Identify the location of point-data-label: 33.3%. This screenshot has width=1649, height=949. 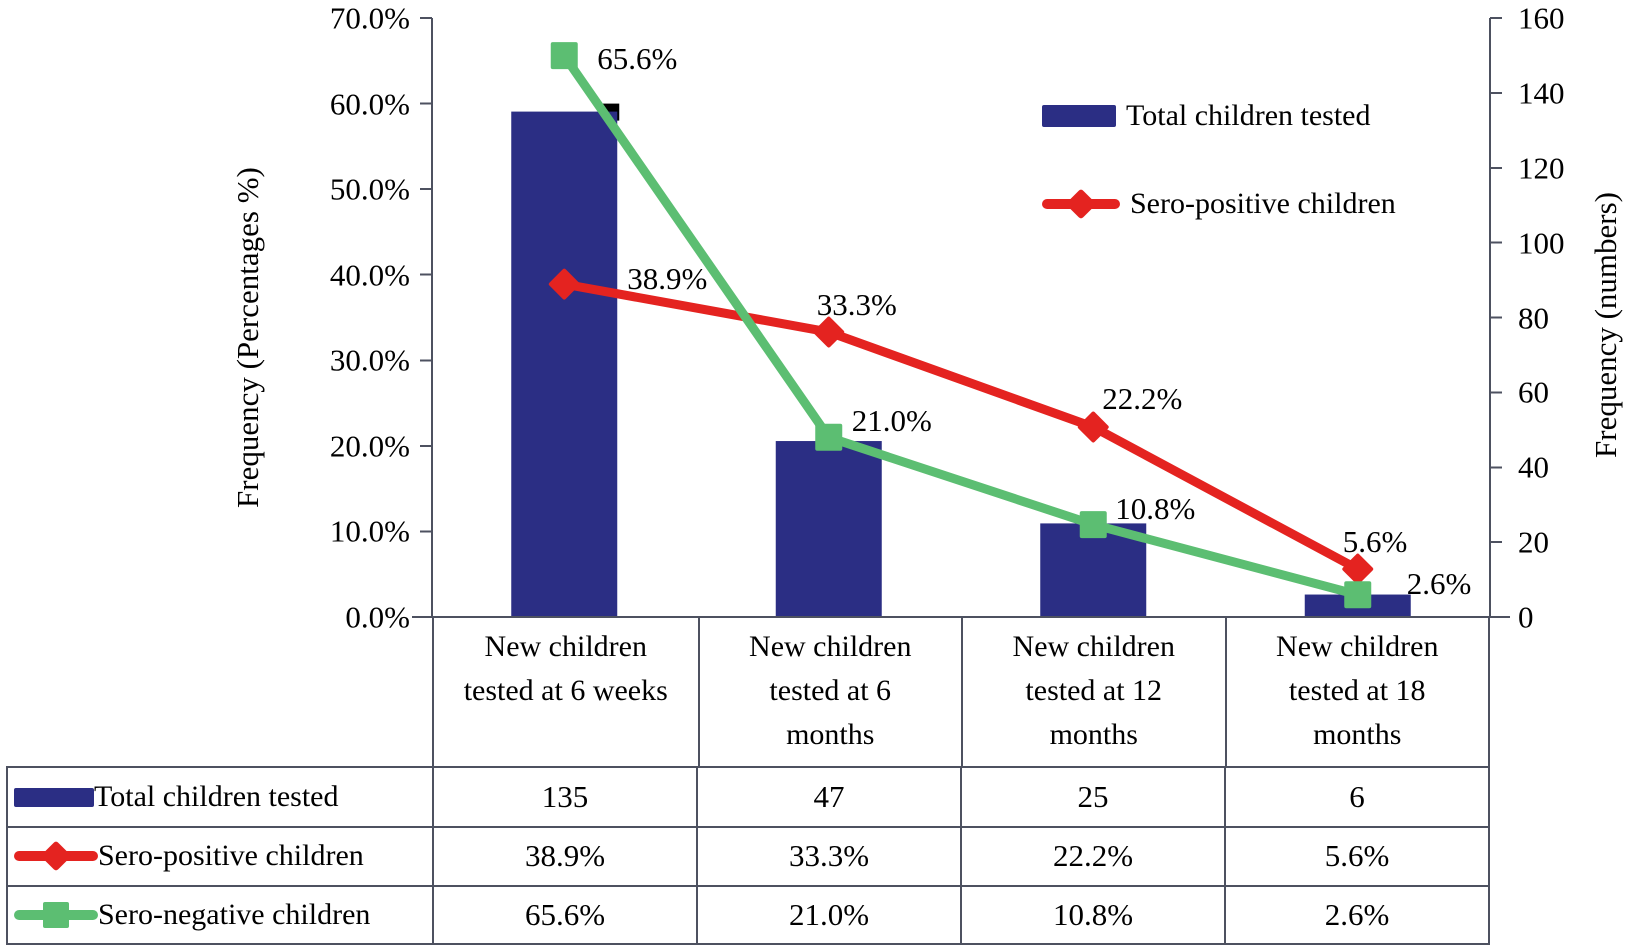
(856, 305).